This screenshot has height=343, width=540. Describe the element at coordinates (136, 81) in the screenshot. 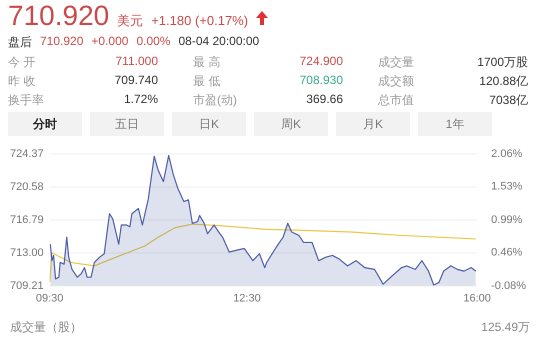

I see `text: 709.740` at that location.